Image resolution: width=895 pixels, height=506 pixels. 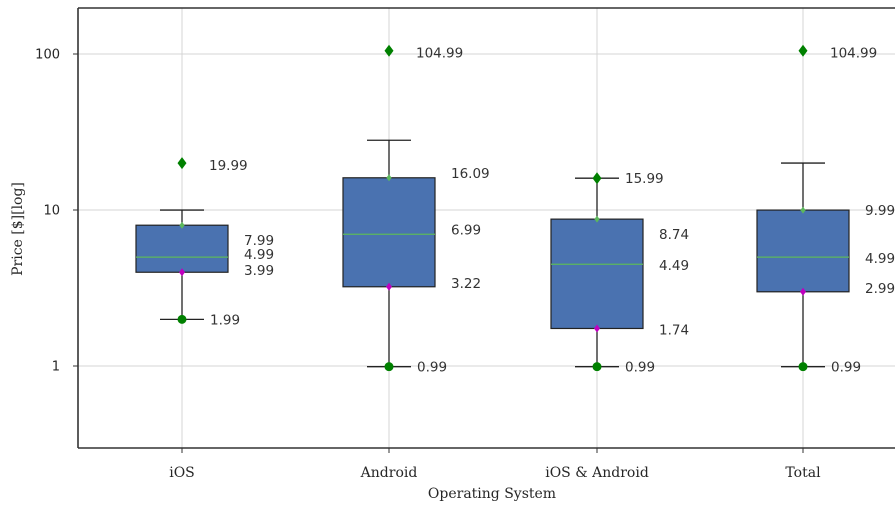 I want to click on data-label: 3.99, so click(x=259, y=271).